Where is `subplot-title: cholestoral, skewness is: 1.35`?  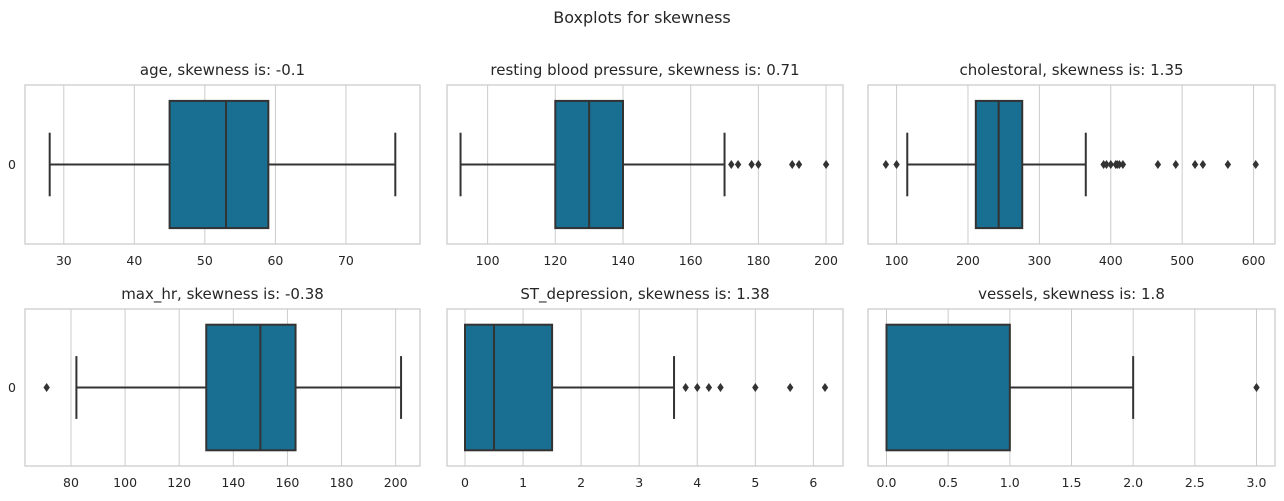
subplot-title: cholestoral, skewness is: 1.35 is located at coordinates (1071, 70).